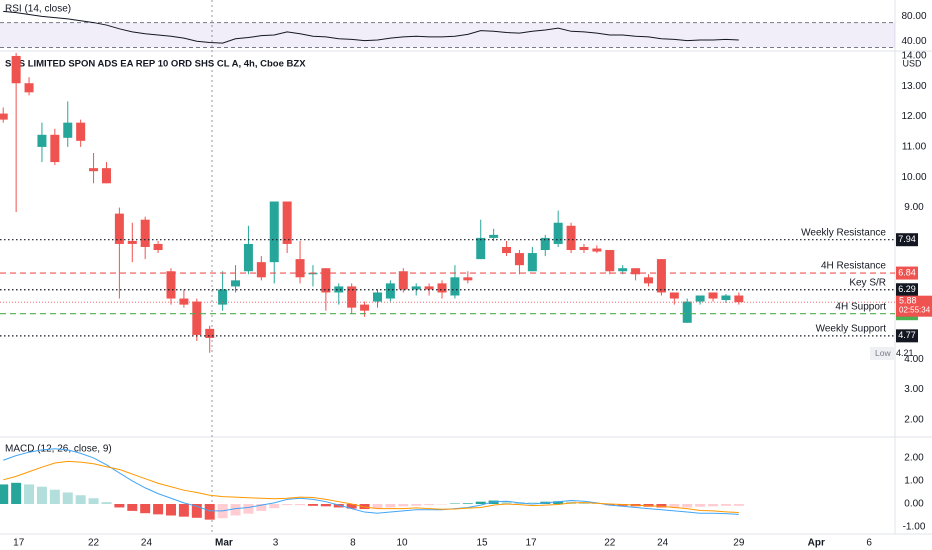 The width and height of the screenshot is (932, 550). I want to click on y-tick-label: 2.00, so click(914, 458).